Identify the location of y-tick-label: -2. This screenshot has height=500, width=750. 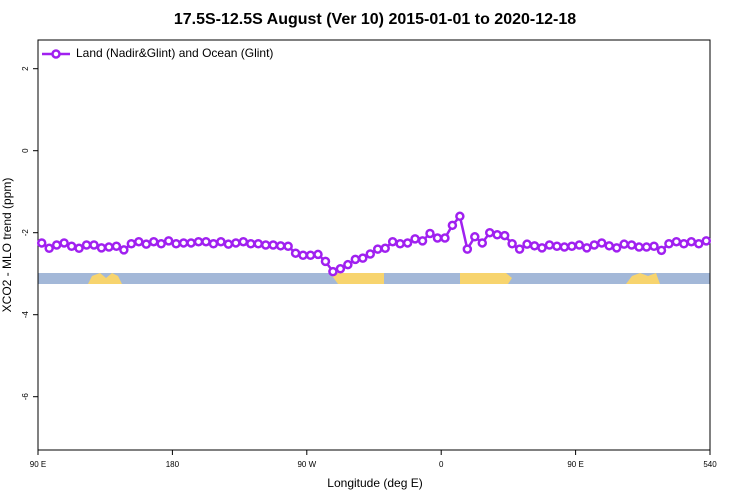
(25, 233).